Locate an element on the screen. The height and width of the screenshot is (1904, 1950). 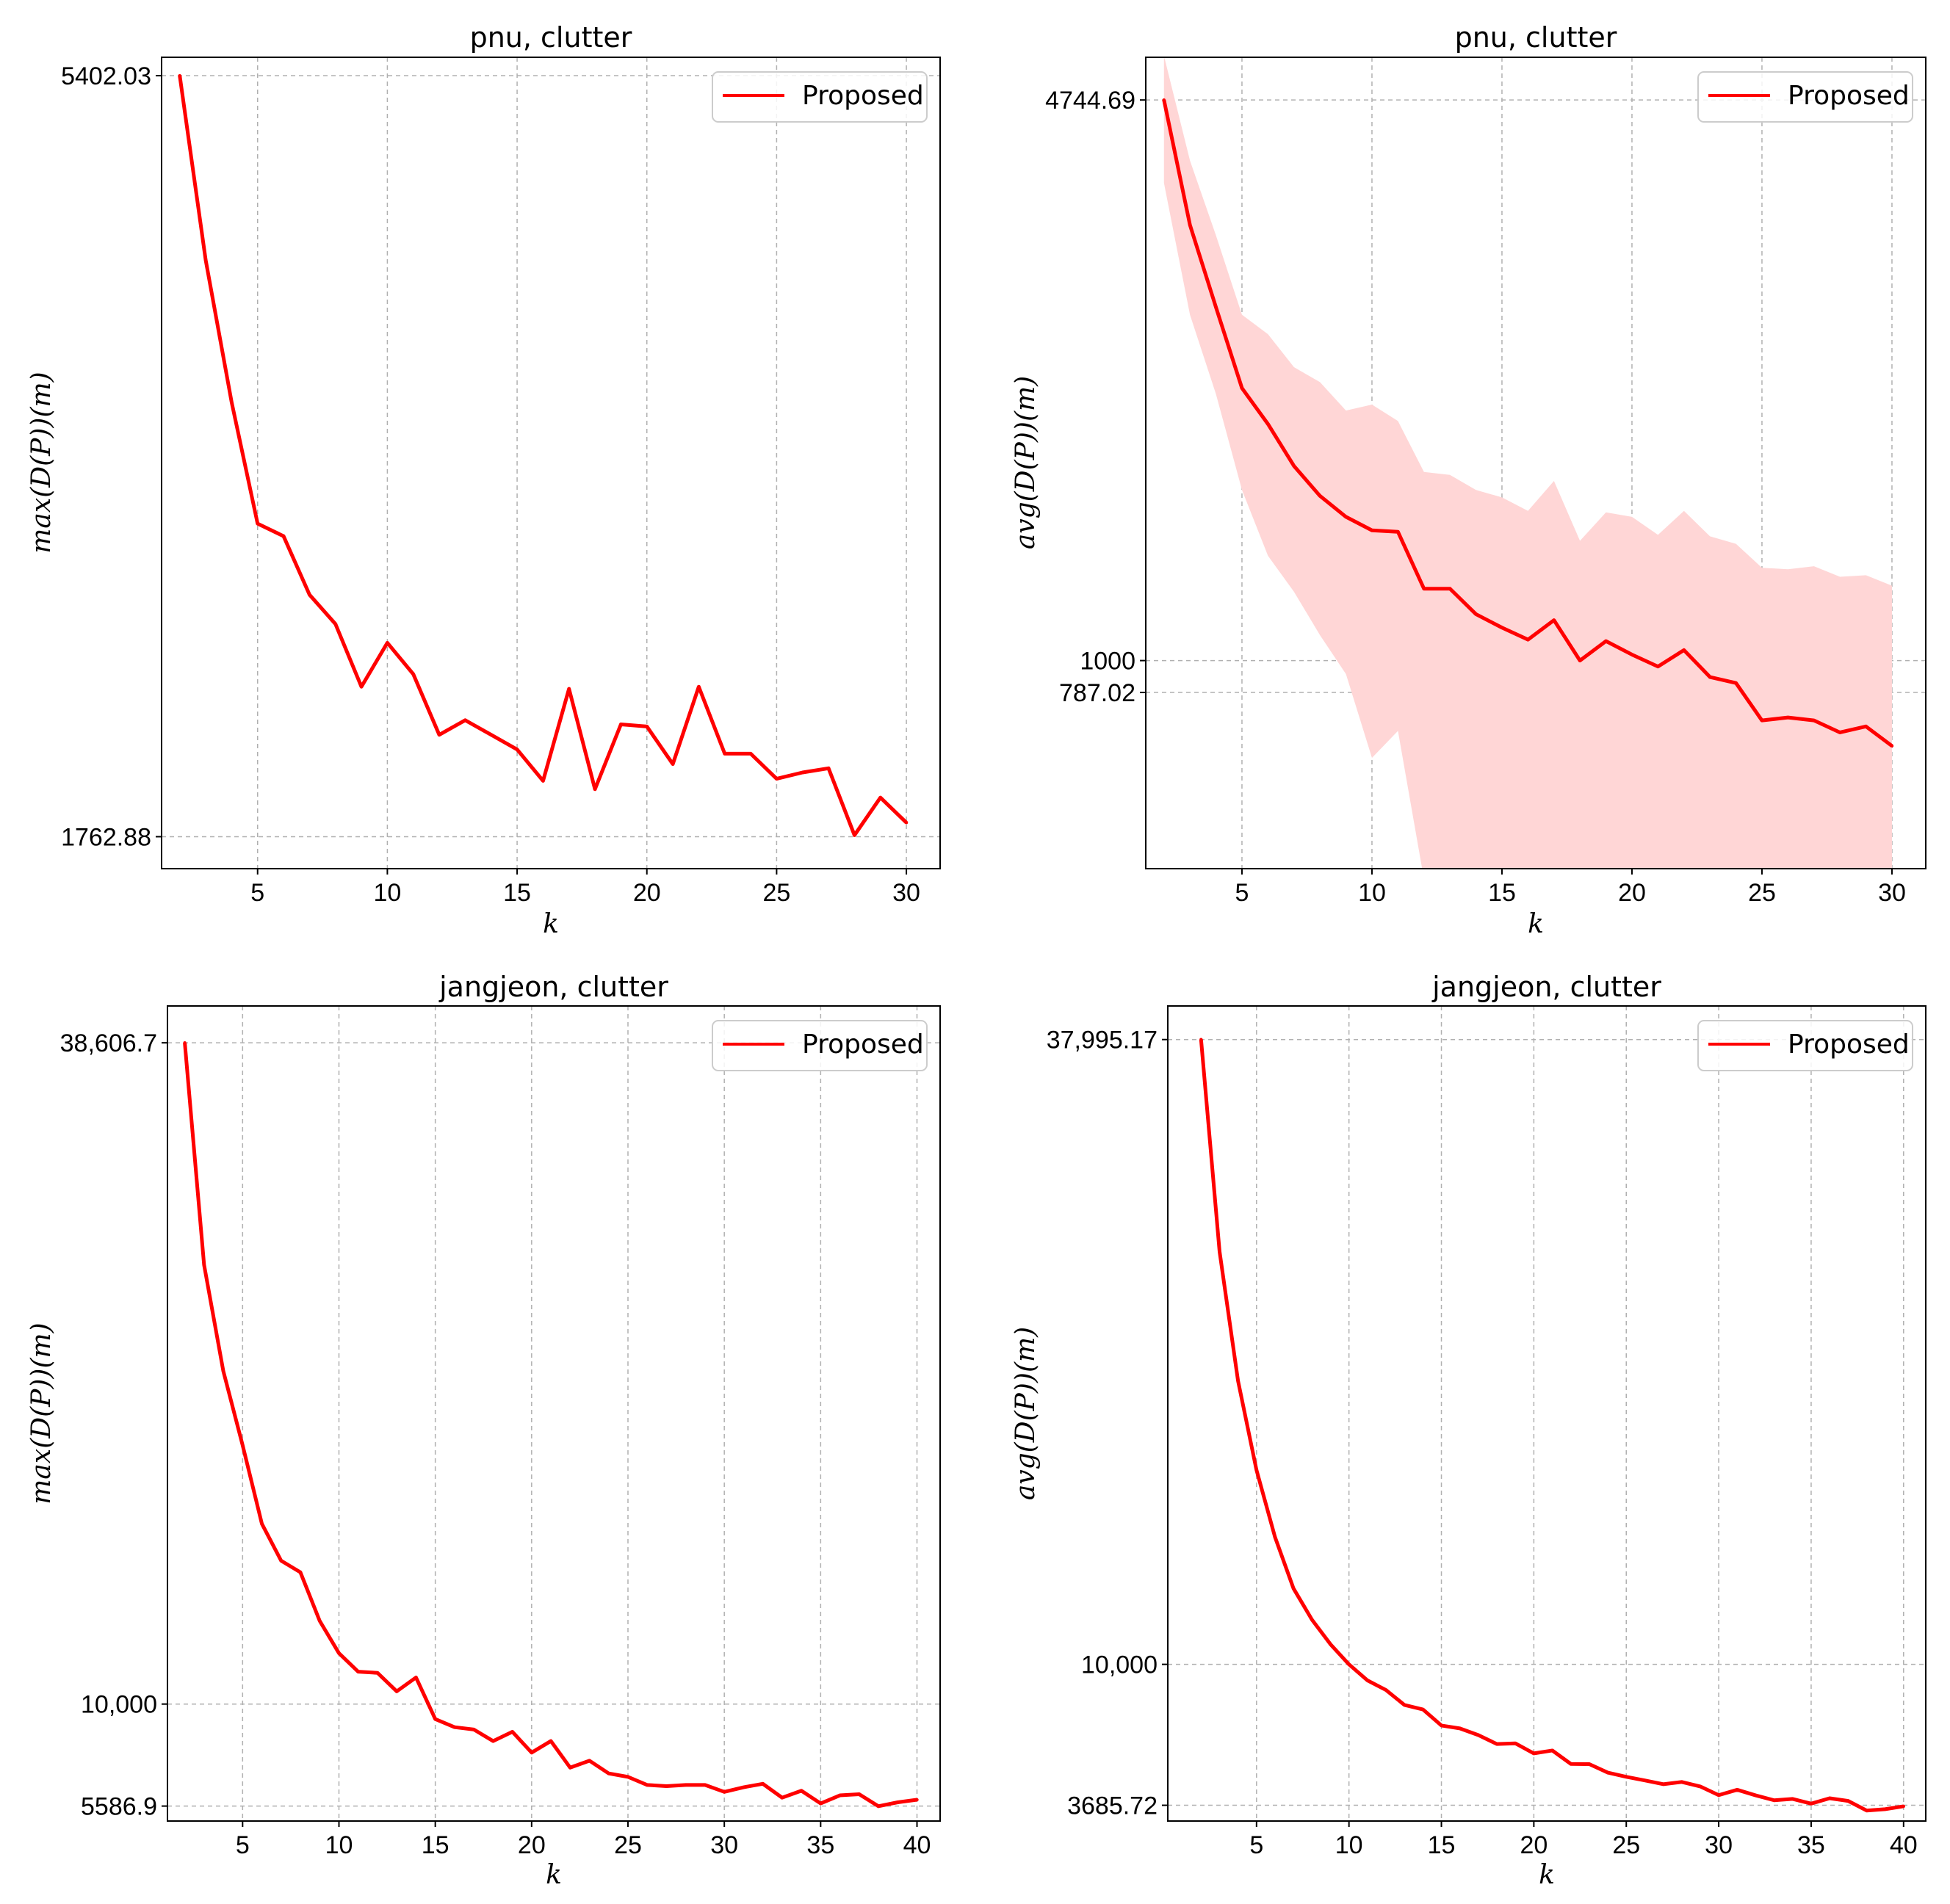
y-tick-label: 5586.9 is located at coordinates (119, 1807).